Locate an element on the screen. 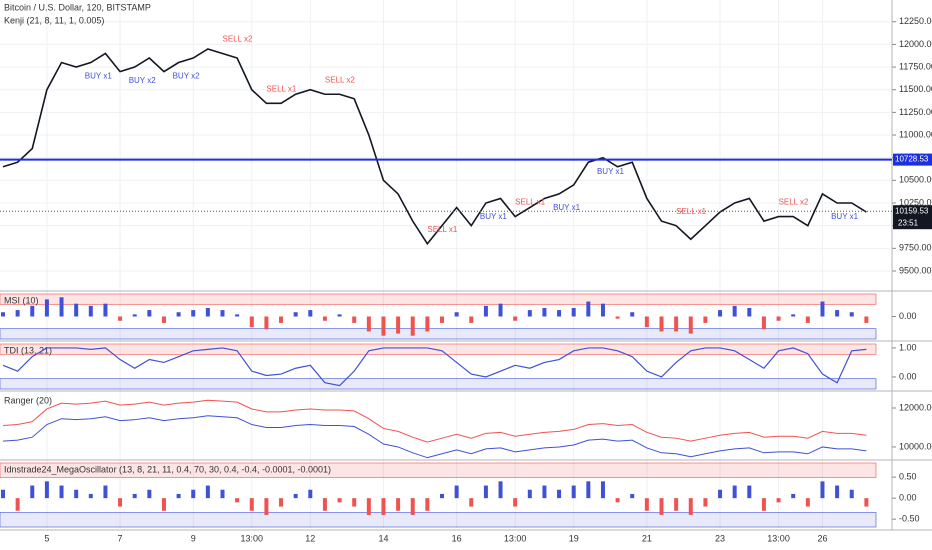 The height and width of the screenshot is (550, 932). y-tick-label: 11500.00 is located at coordinates (915, 89).